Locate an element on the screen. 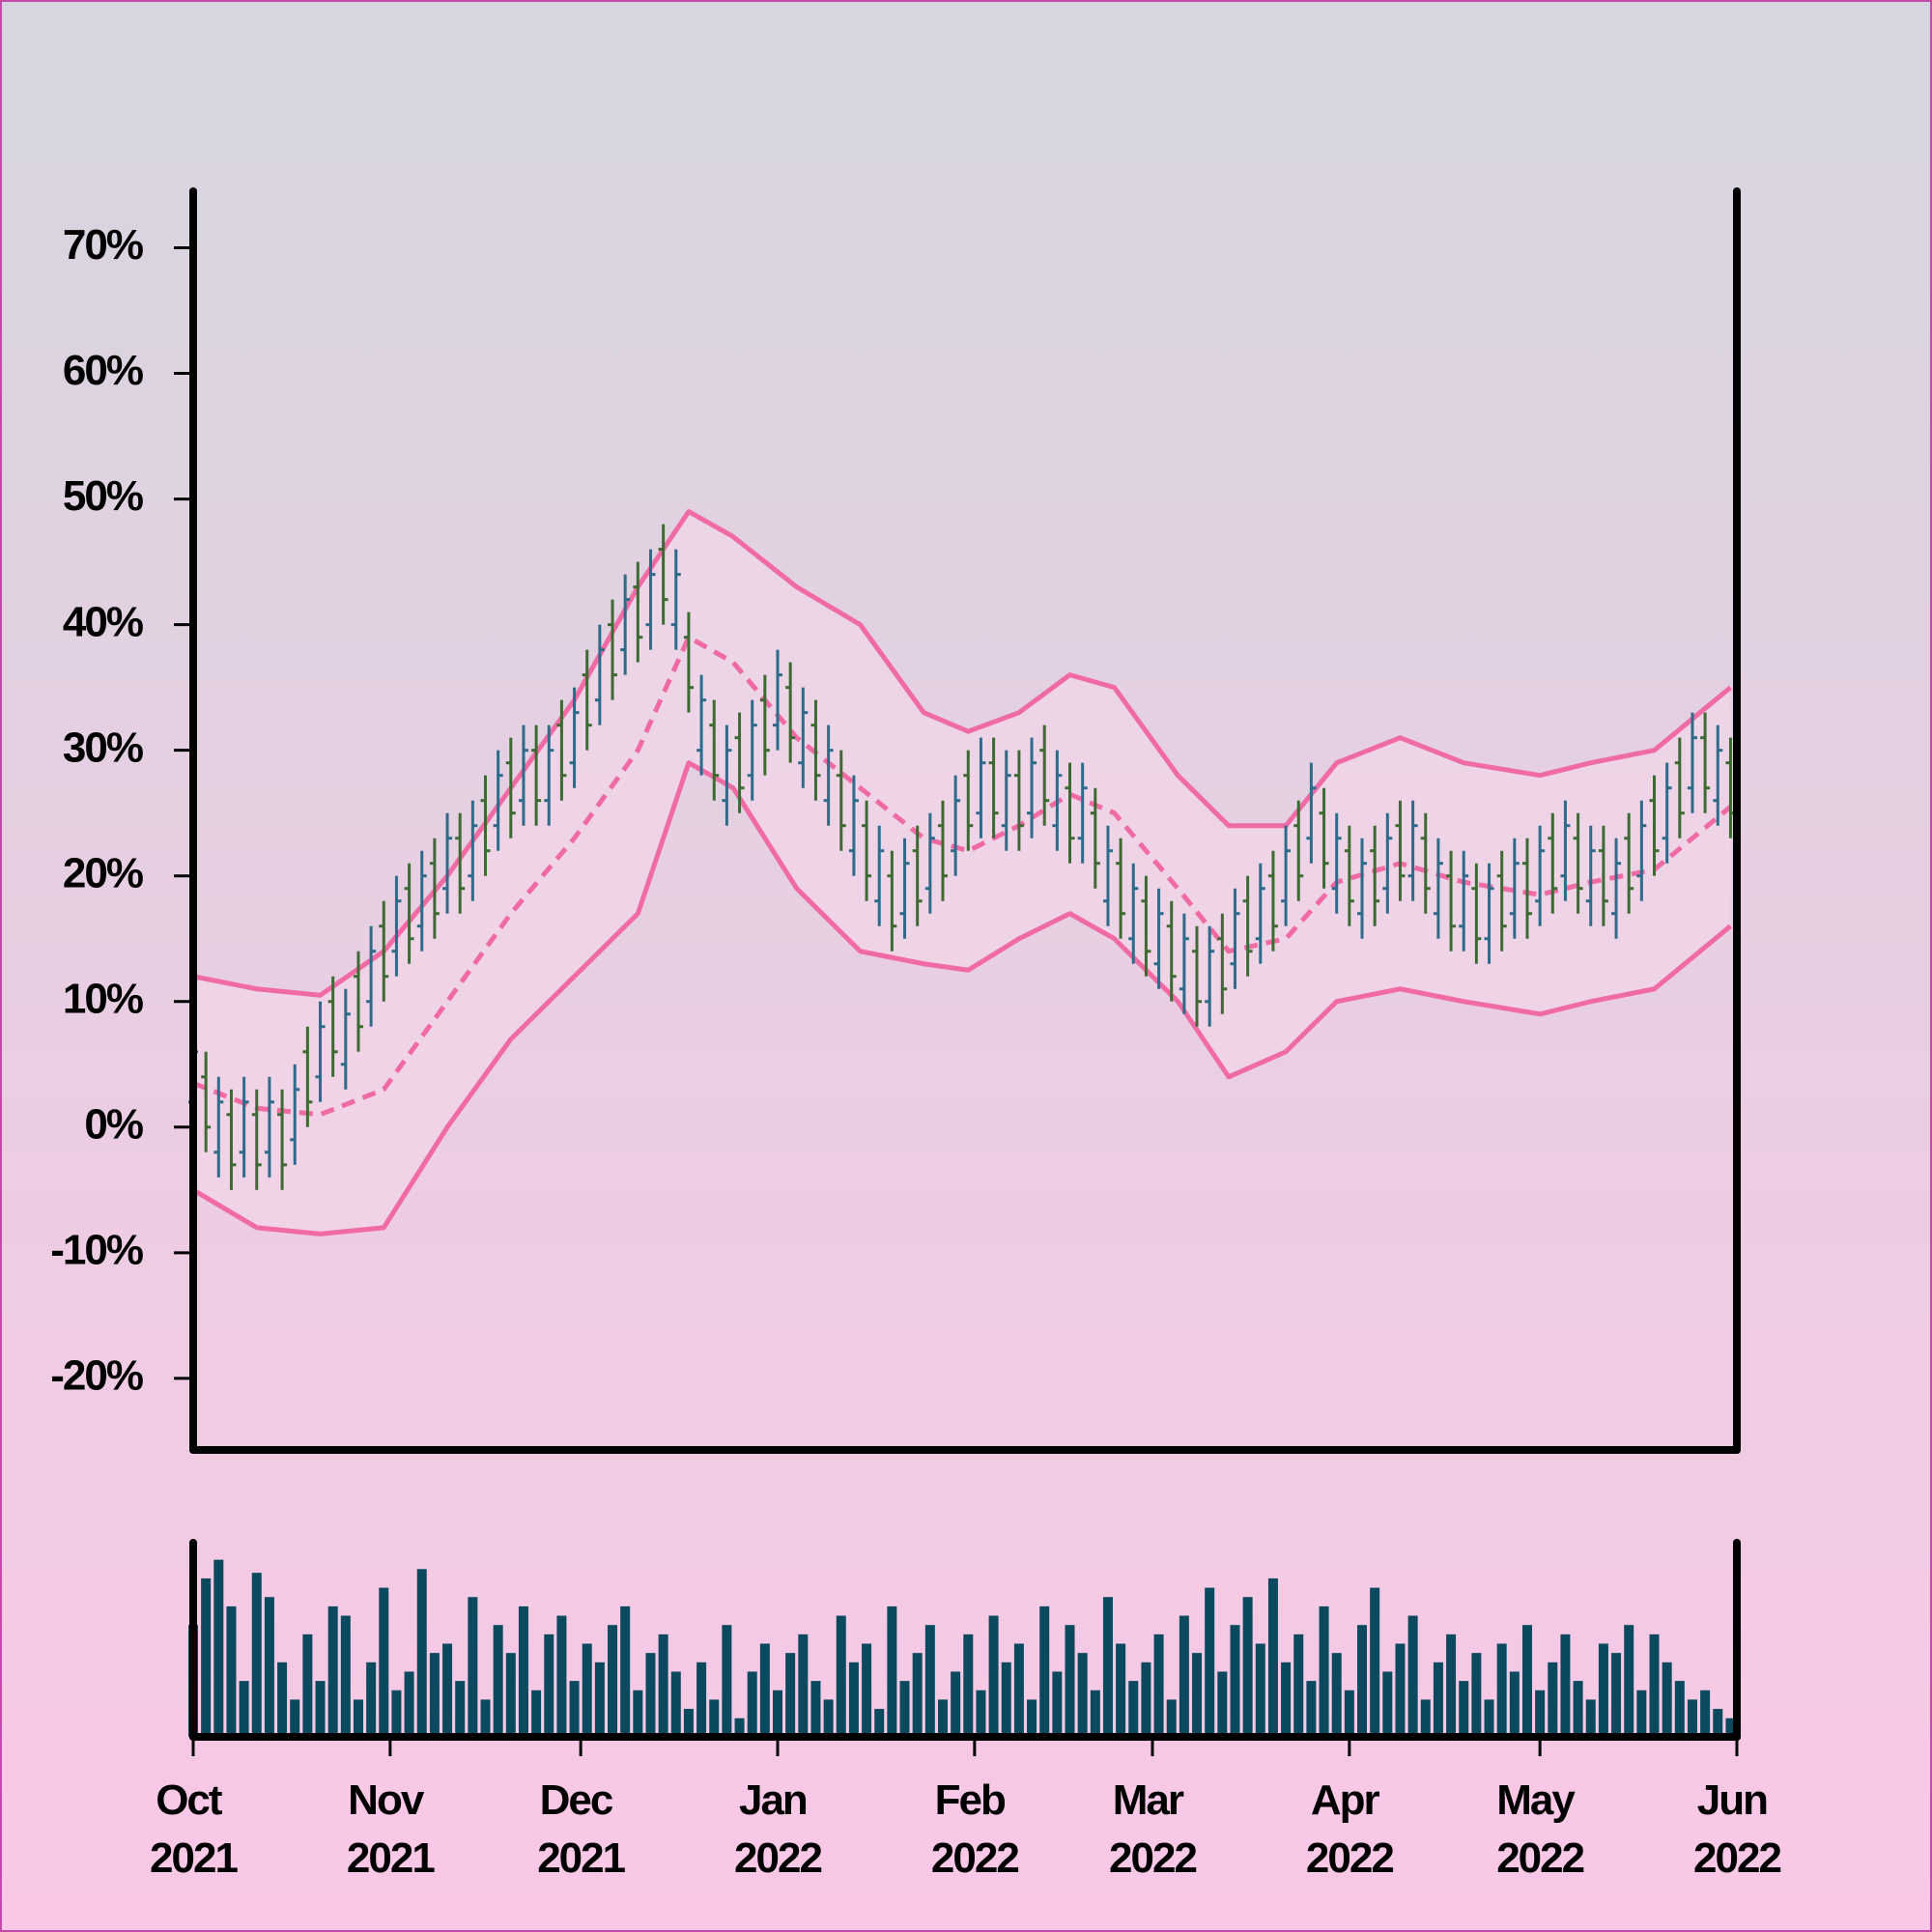 The image size is (1932, 1932). y-tick-label: 10% is located at coordinates (103, 998).